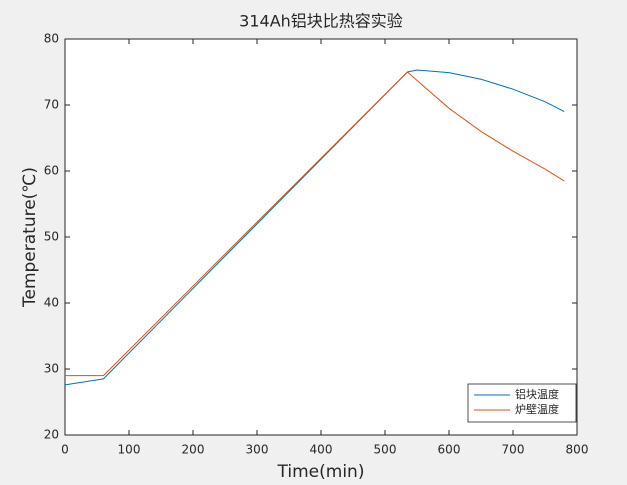 The width and height of the screenshot is (627, 485). I want to click on legend-label: 铝块温度, so click(537, 394).